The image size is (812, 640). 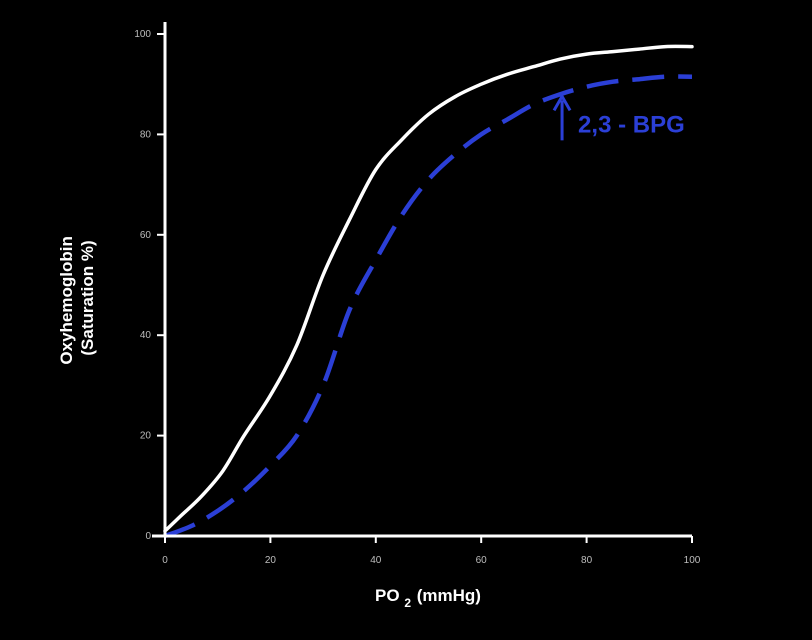 What do you see at coordinates (387, 595) in the screenshot?
I see `x-axis-title-main: PO` at bounding box center [387, 595].